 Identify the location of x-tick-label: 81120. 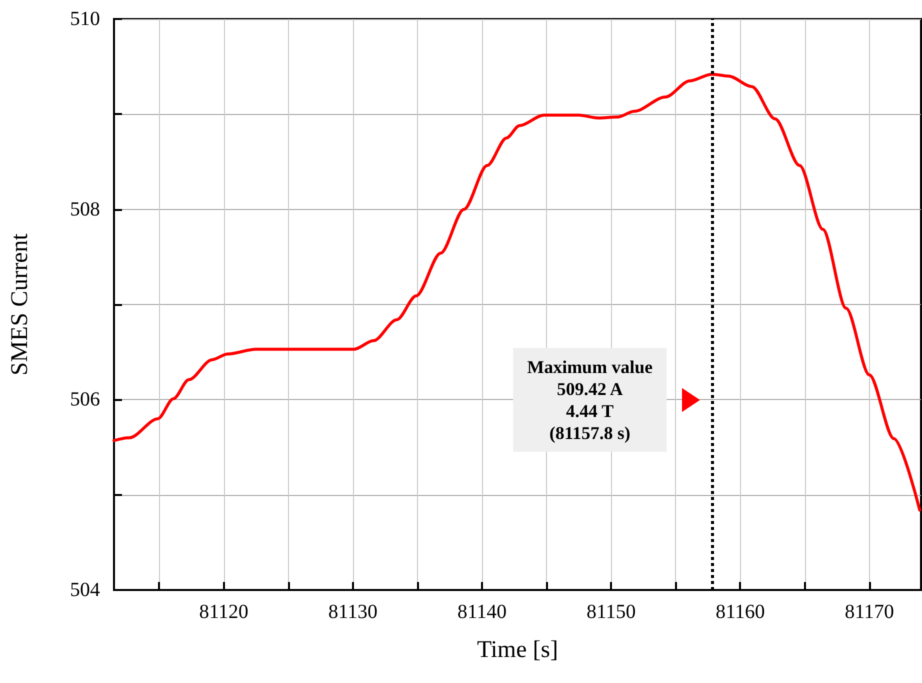
(223, 612).